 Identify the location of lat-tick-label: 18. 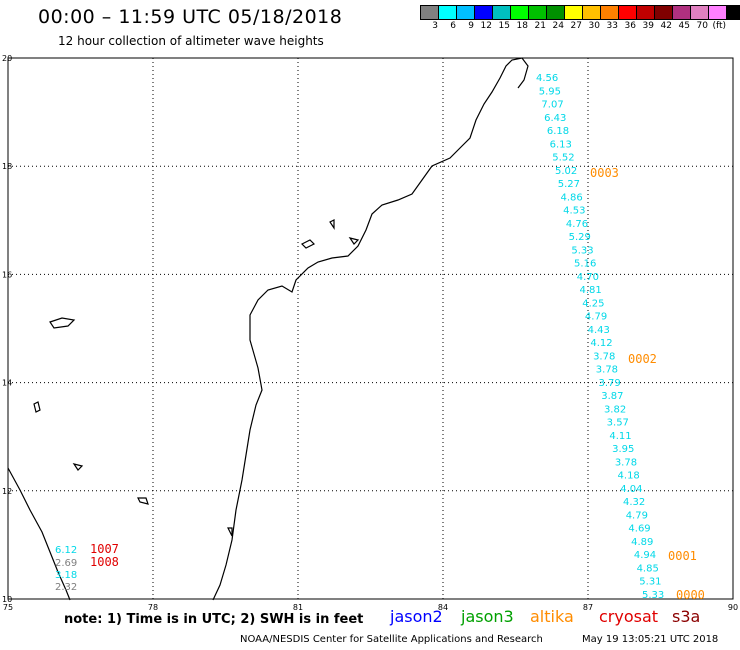
(7, 166).